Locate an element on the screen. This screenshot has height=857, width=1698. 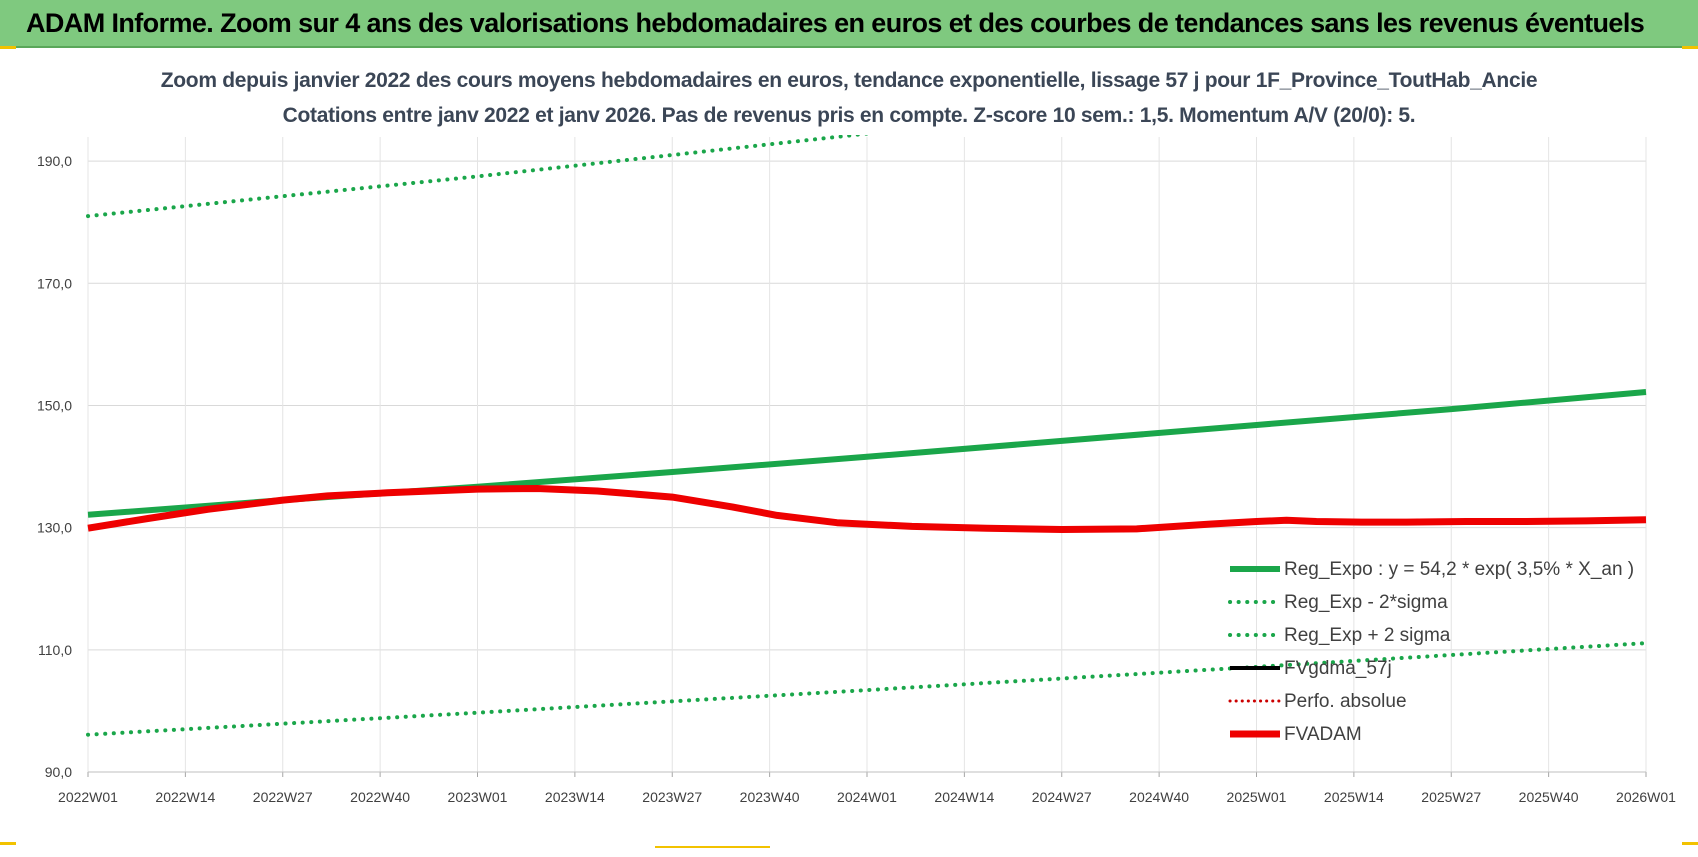
y-tick-label: 90,0 is located at coordinates (58, 772).